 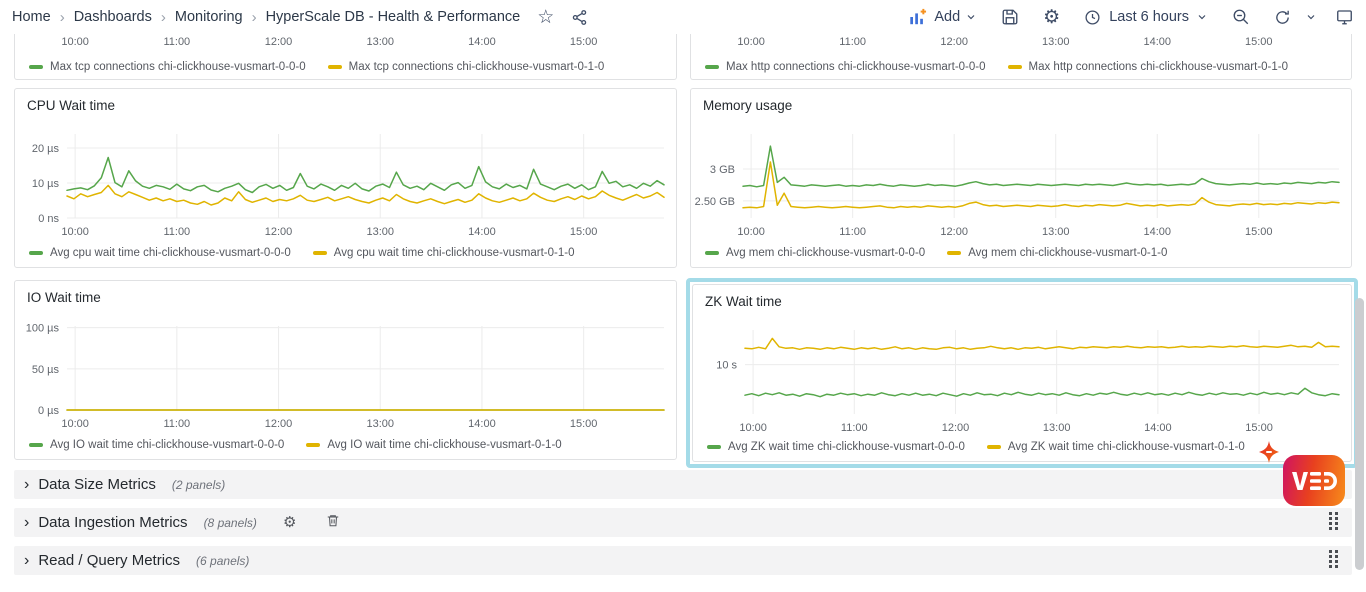 What do you see at coordinates (1282, 17) in the screenshot?
I see `refresh-button` at bounding box center [1282, 17].